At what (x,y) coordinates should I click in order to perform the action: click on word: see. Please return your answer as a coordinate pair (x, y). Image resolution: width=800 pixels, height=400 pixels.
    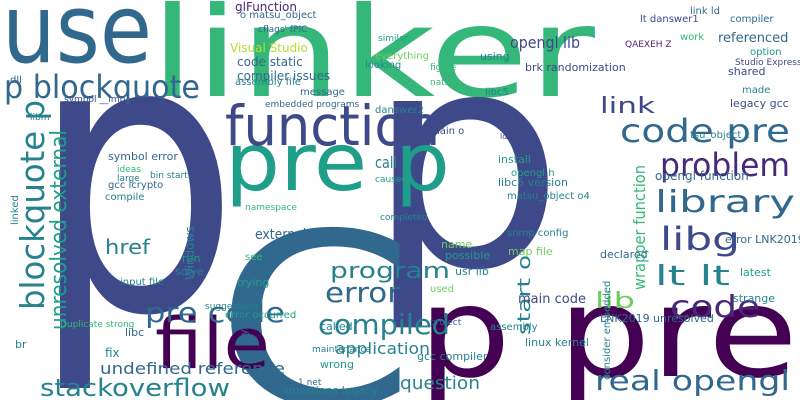
    Looking at the image, I should click on (254, 257).